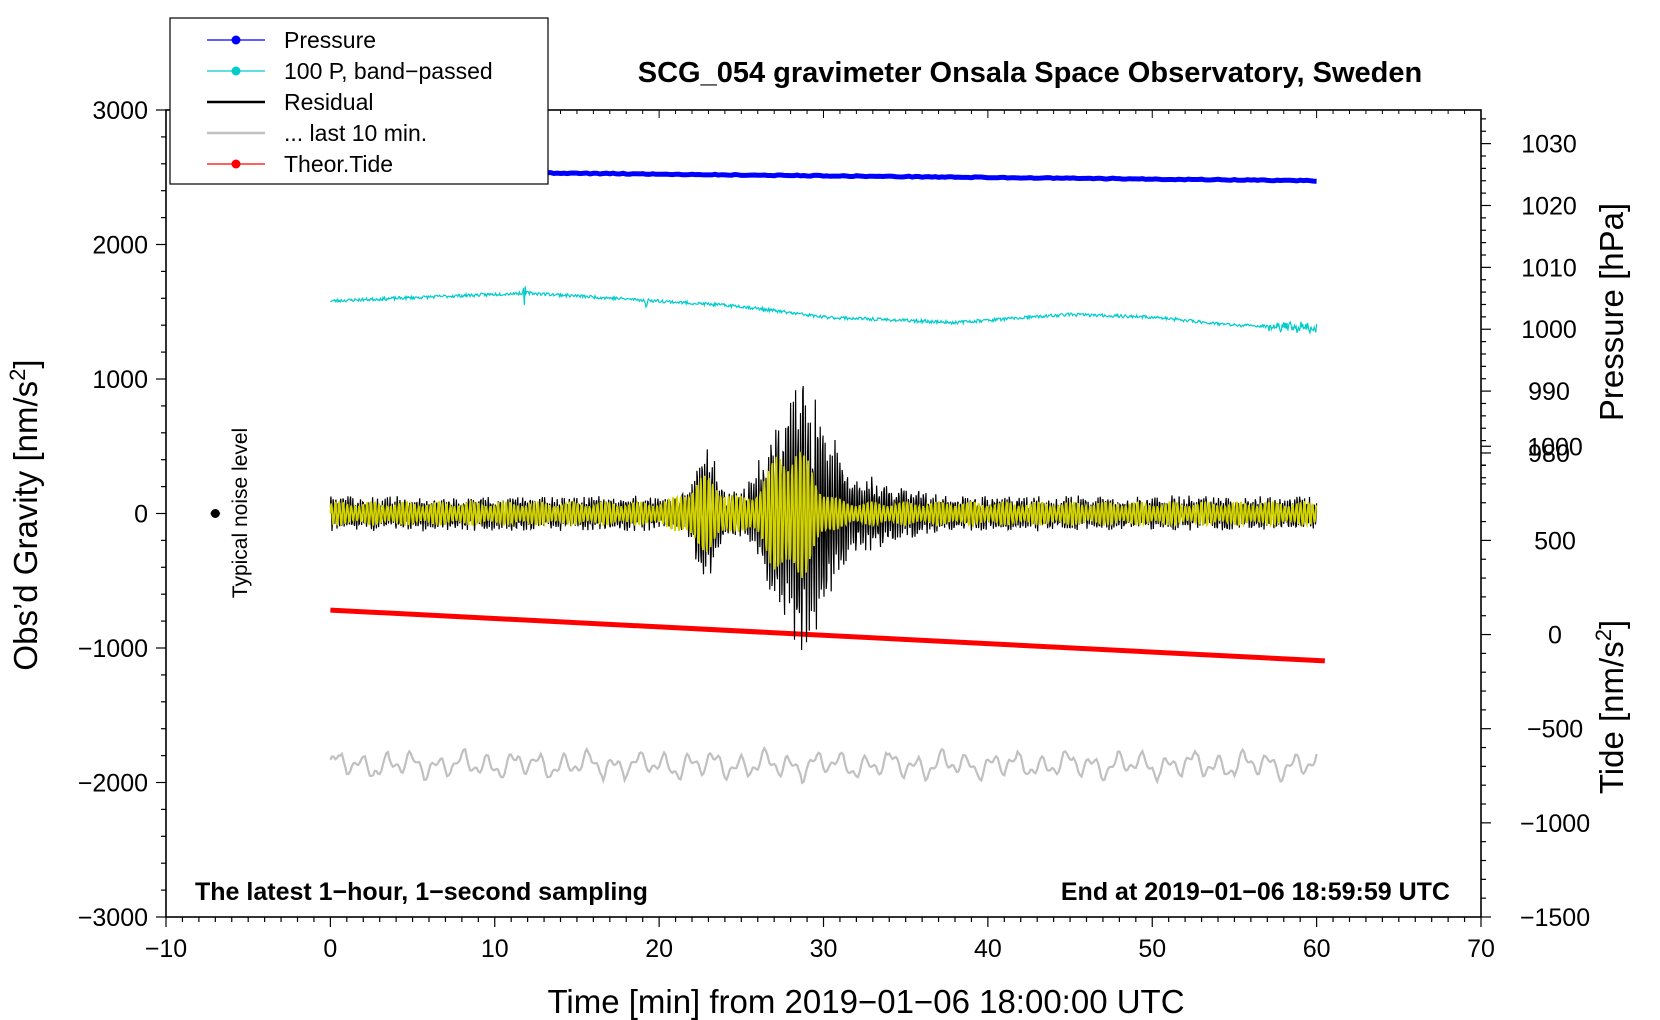  What do you see at coordinates (1555, 730) in the screenshot?
I see `tide-tick-label: −500` at bounding box center [1555, 730].